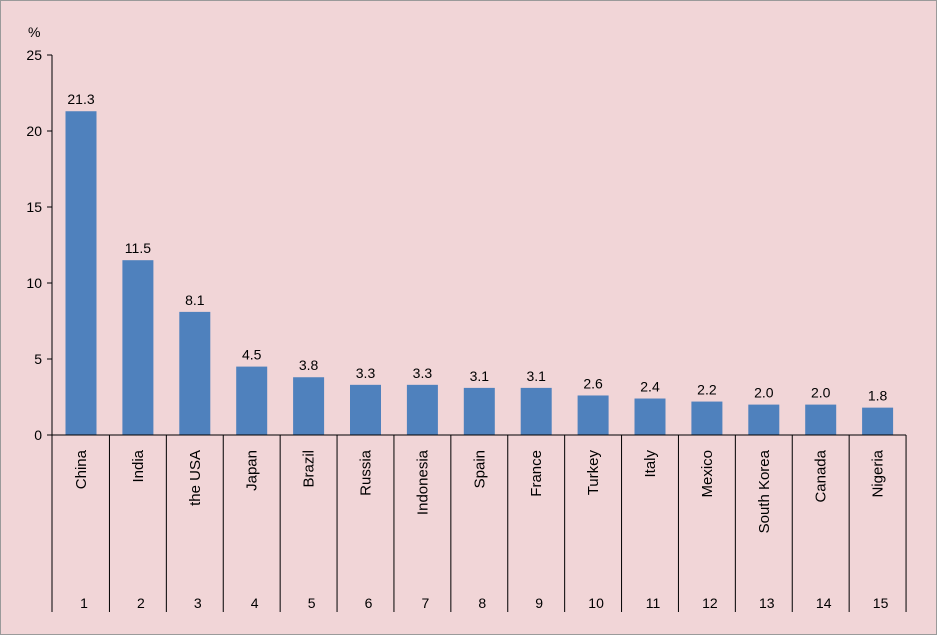 This screenshot has width=937, height=635. Describe the element at coordinates (38, 359) in the screenshot. I see `y-tick-label: 5` at that location.